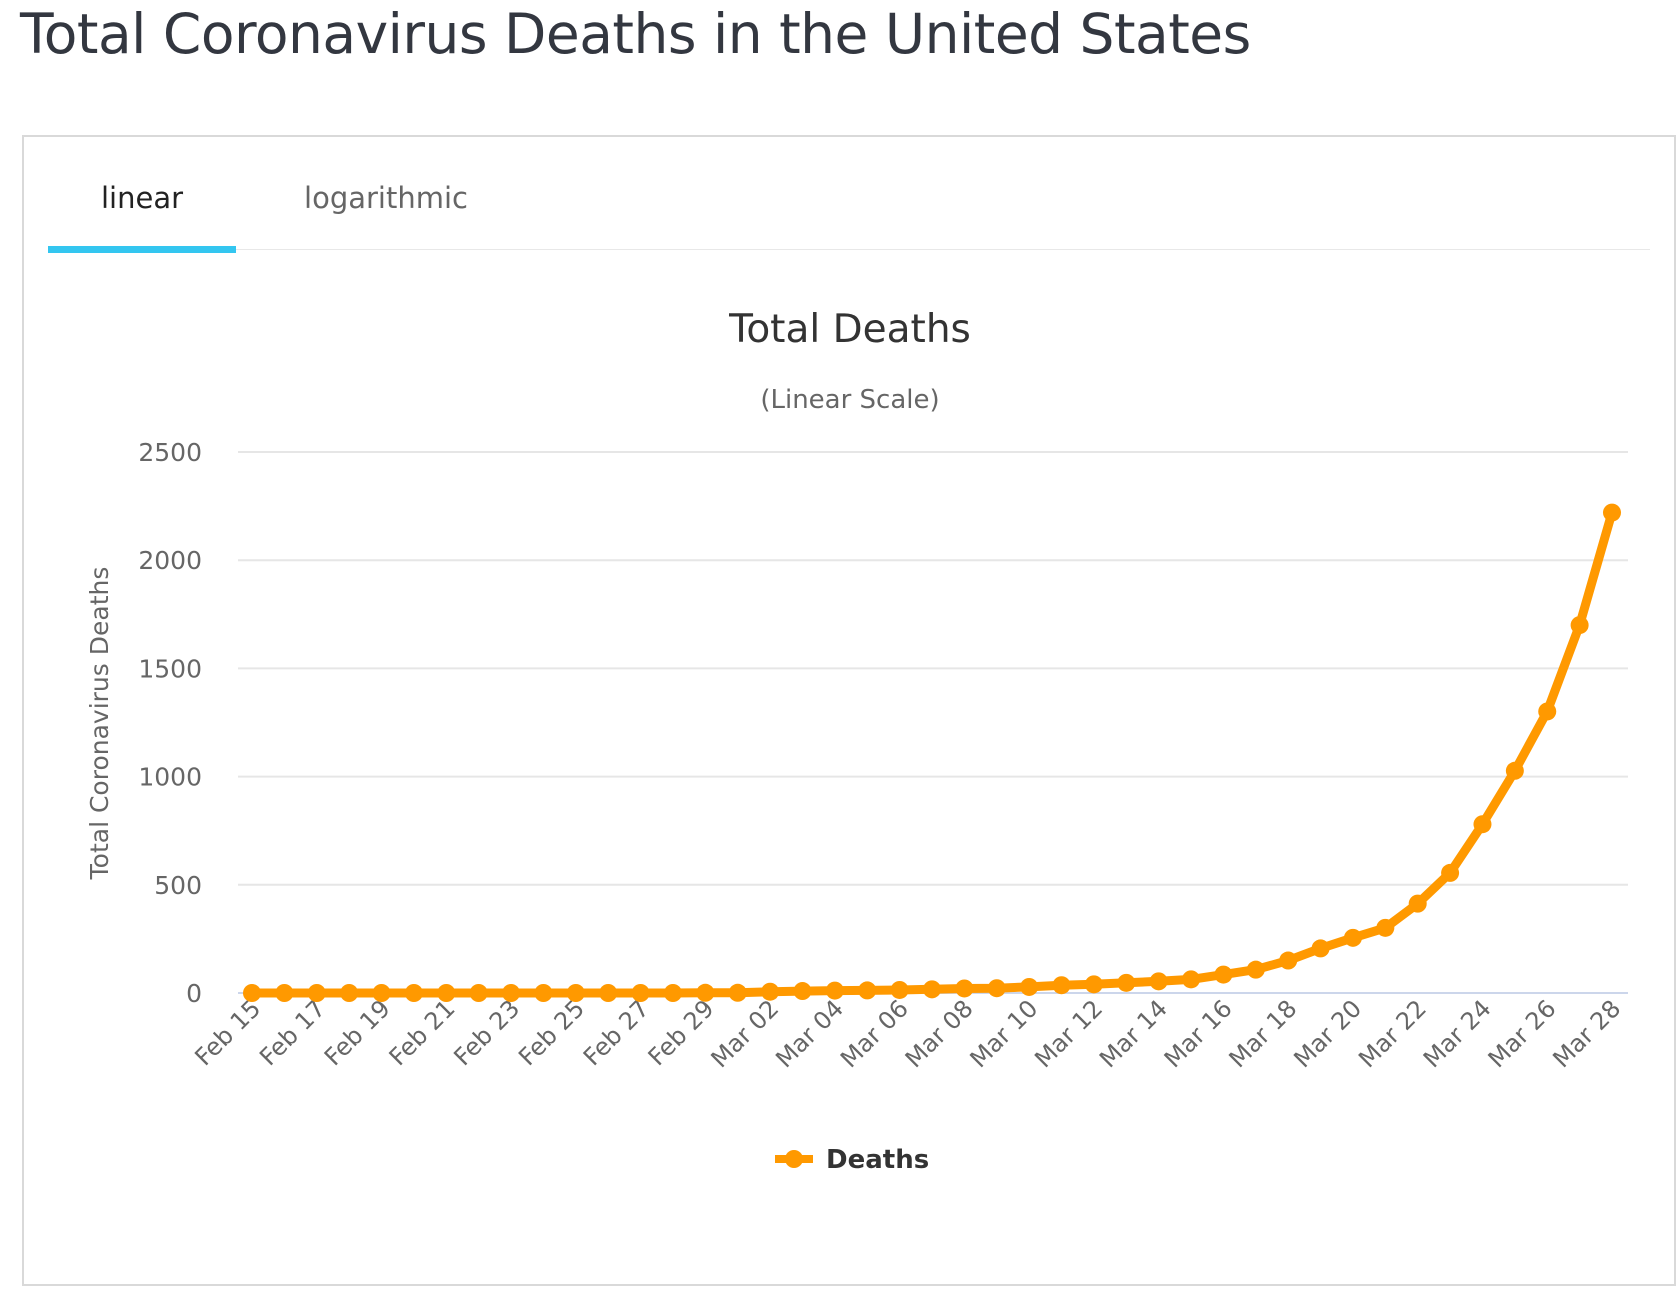  What do you see at coordinates (551, 1032) in the screenshot?
I see `x-tick-label: Feb 25` at bounding box center [551, 1032].